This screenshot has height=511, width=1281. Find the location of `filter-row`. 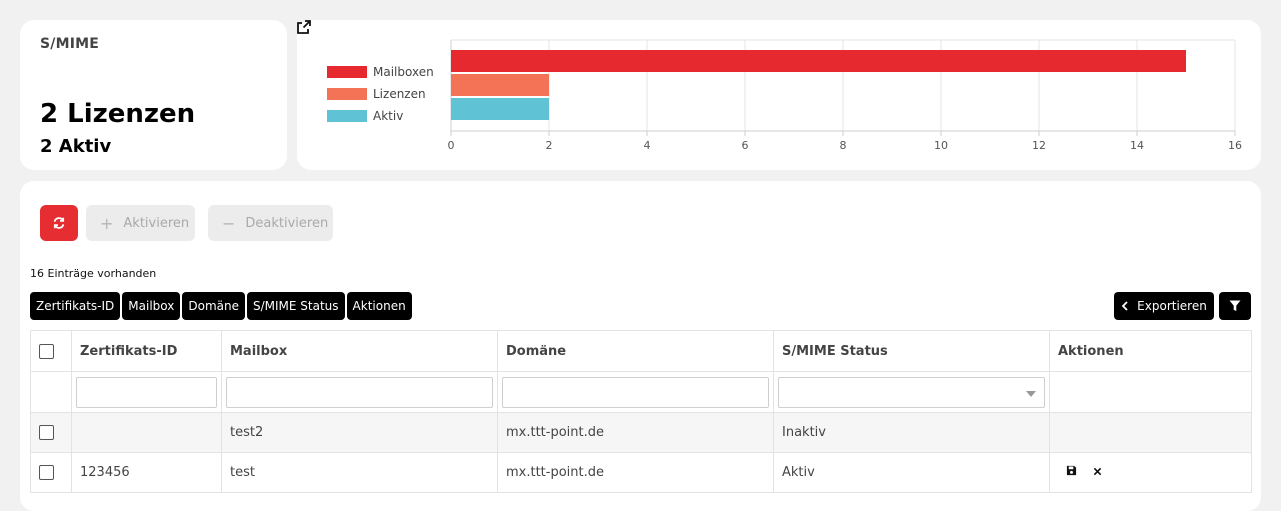

filter-row is located at coordinates (641, 392).